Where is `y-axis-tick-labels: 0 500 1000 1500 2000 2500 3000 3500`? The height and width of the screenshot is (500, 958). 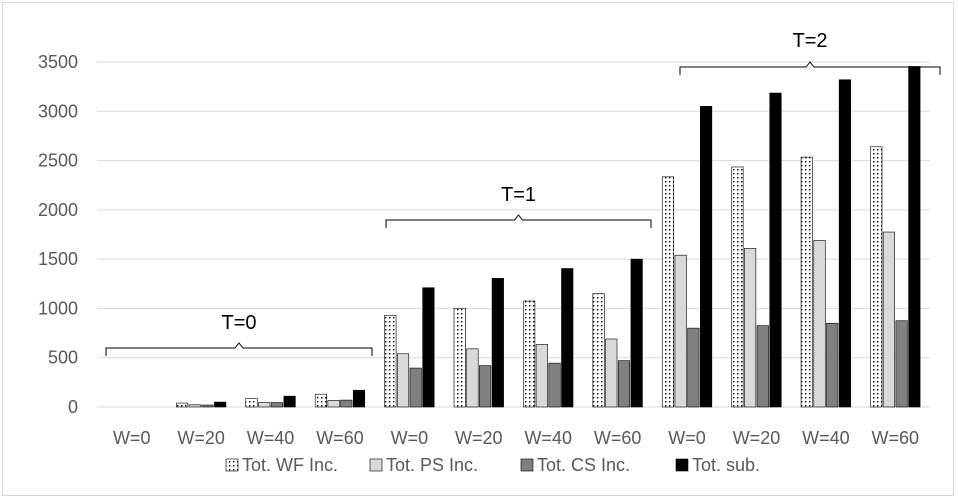
y-axis-tick-labels: 0 500 1000 1500 2000 2500 3000 3500 is located at coordinates (58, 234).